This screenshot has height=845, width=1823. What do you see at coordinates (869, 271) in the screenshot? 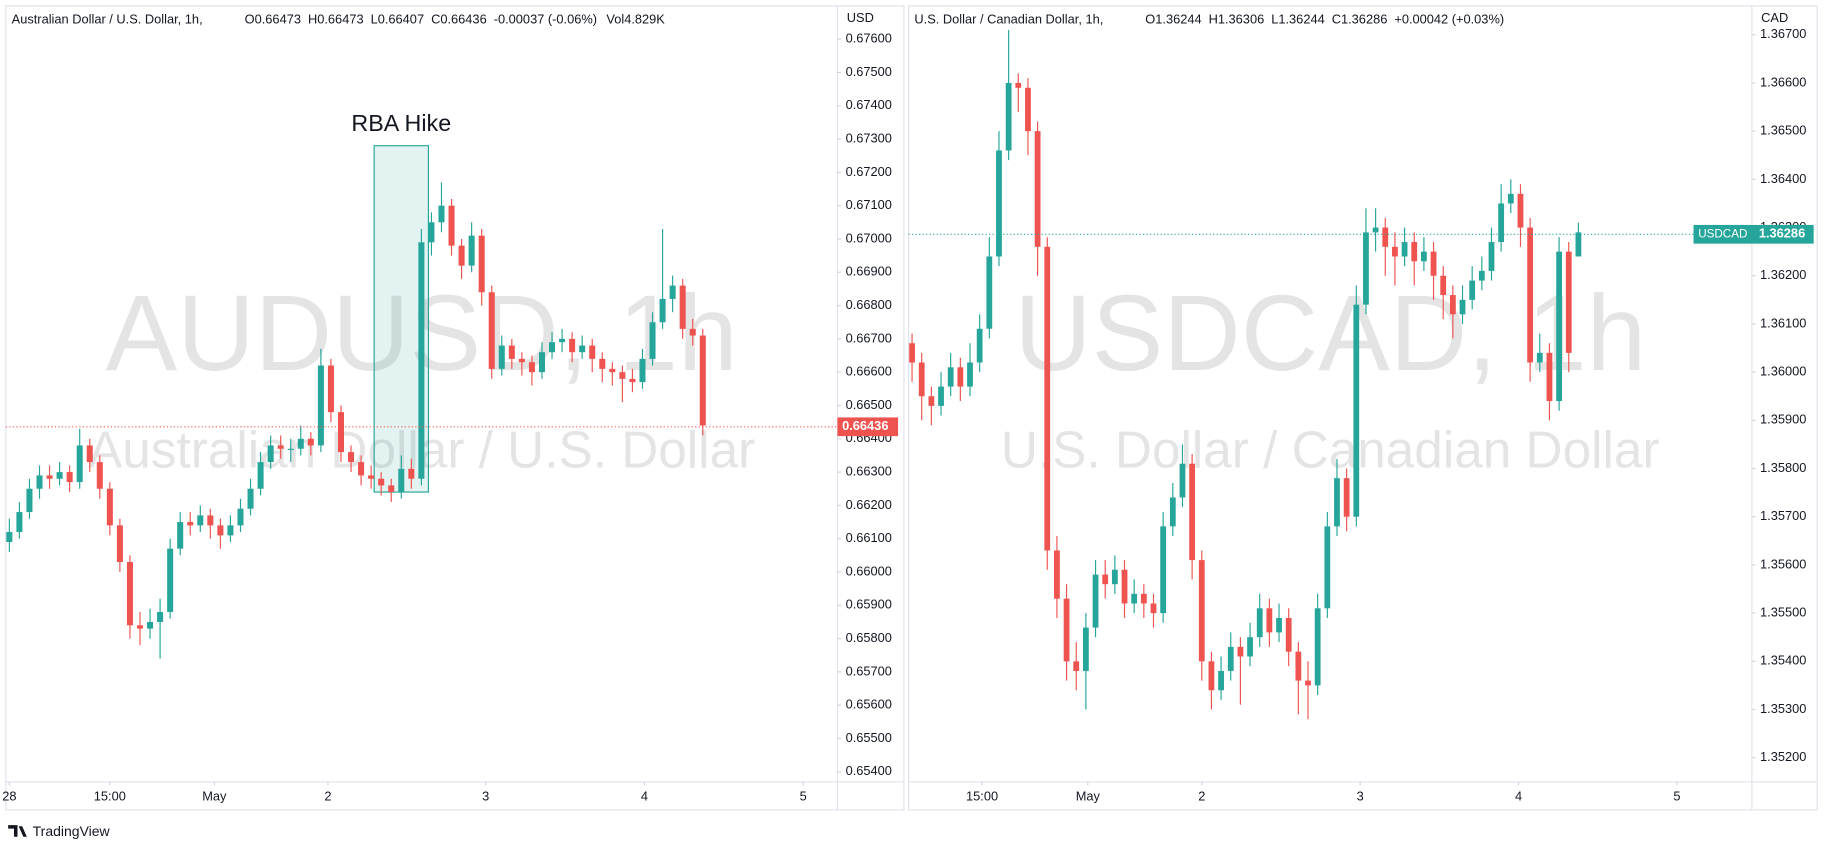
I see `y-tick-label: 0.66900` at bounding box center [869, 271].